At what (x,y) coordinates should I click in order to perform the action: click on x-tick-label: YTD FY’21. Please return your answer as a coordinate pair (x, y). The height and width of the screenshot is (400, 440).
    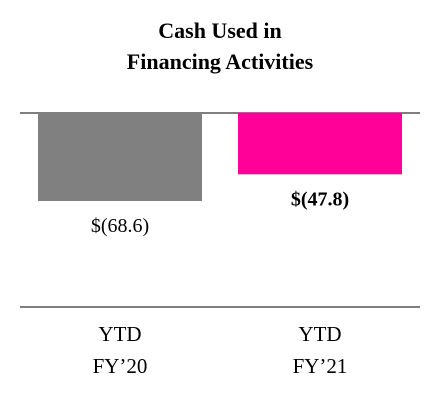
    Looking at the image, I should click on (320, 350).